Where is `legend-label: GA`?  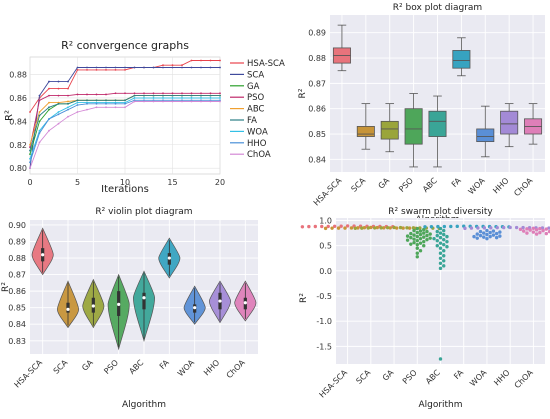 legend-label: GA is located at coordinates (253, 87).